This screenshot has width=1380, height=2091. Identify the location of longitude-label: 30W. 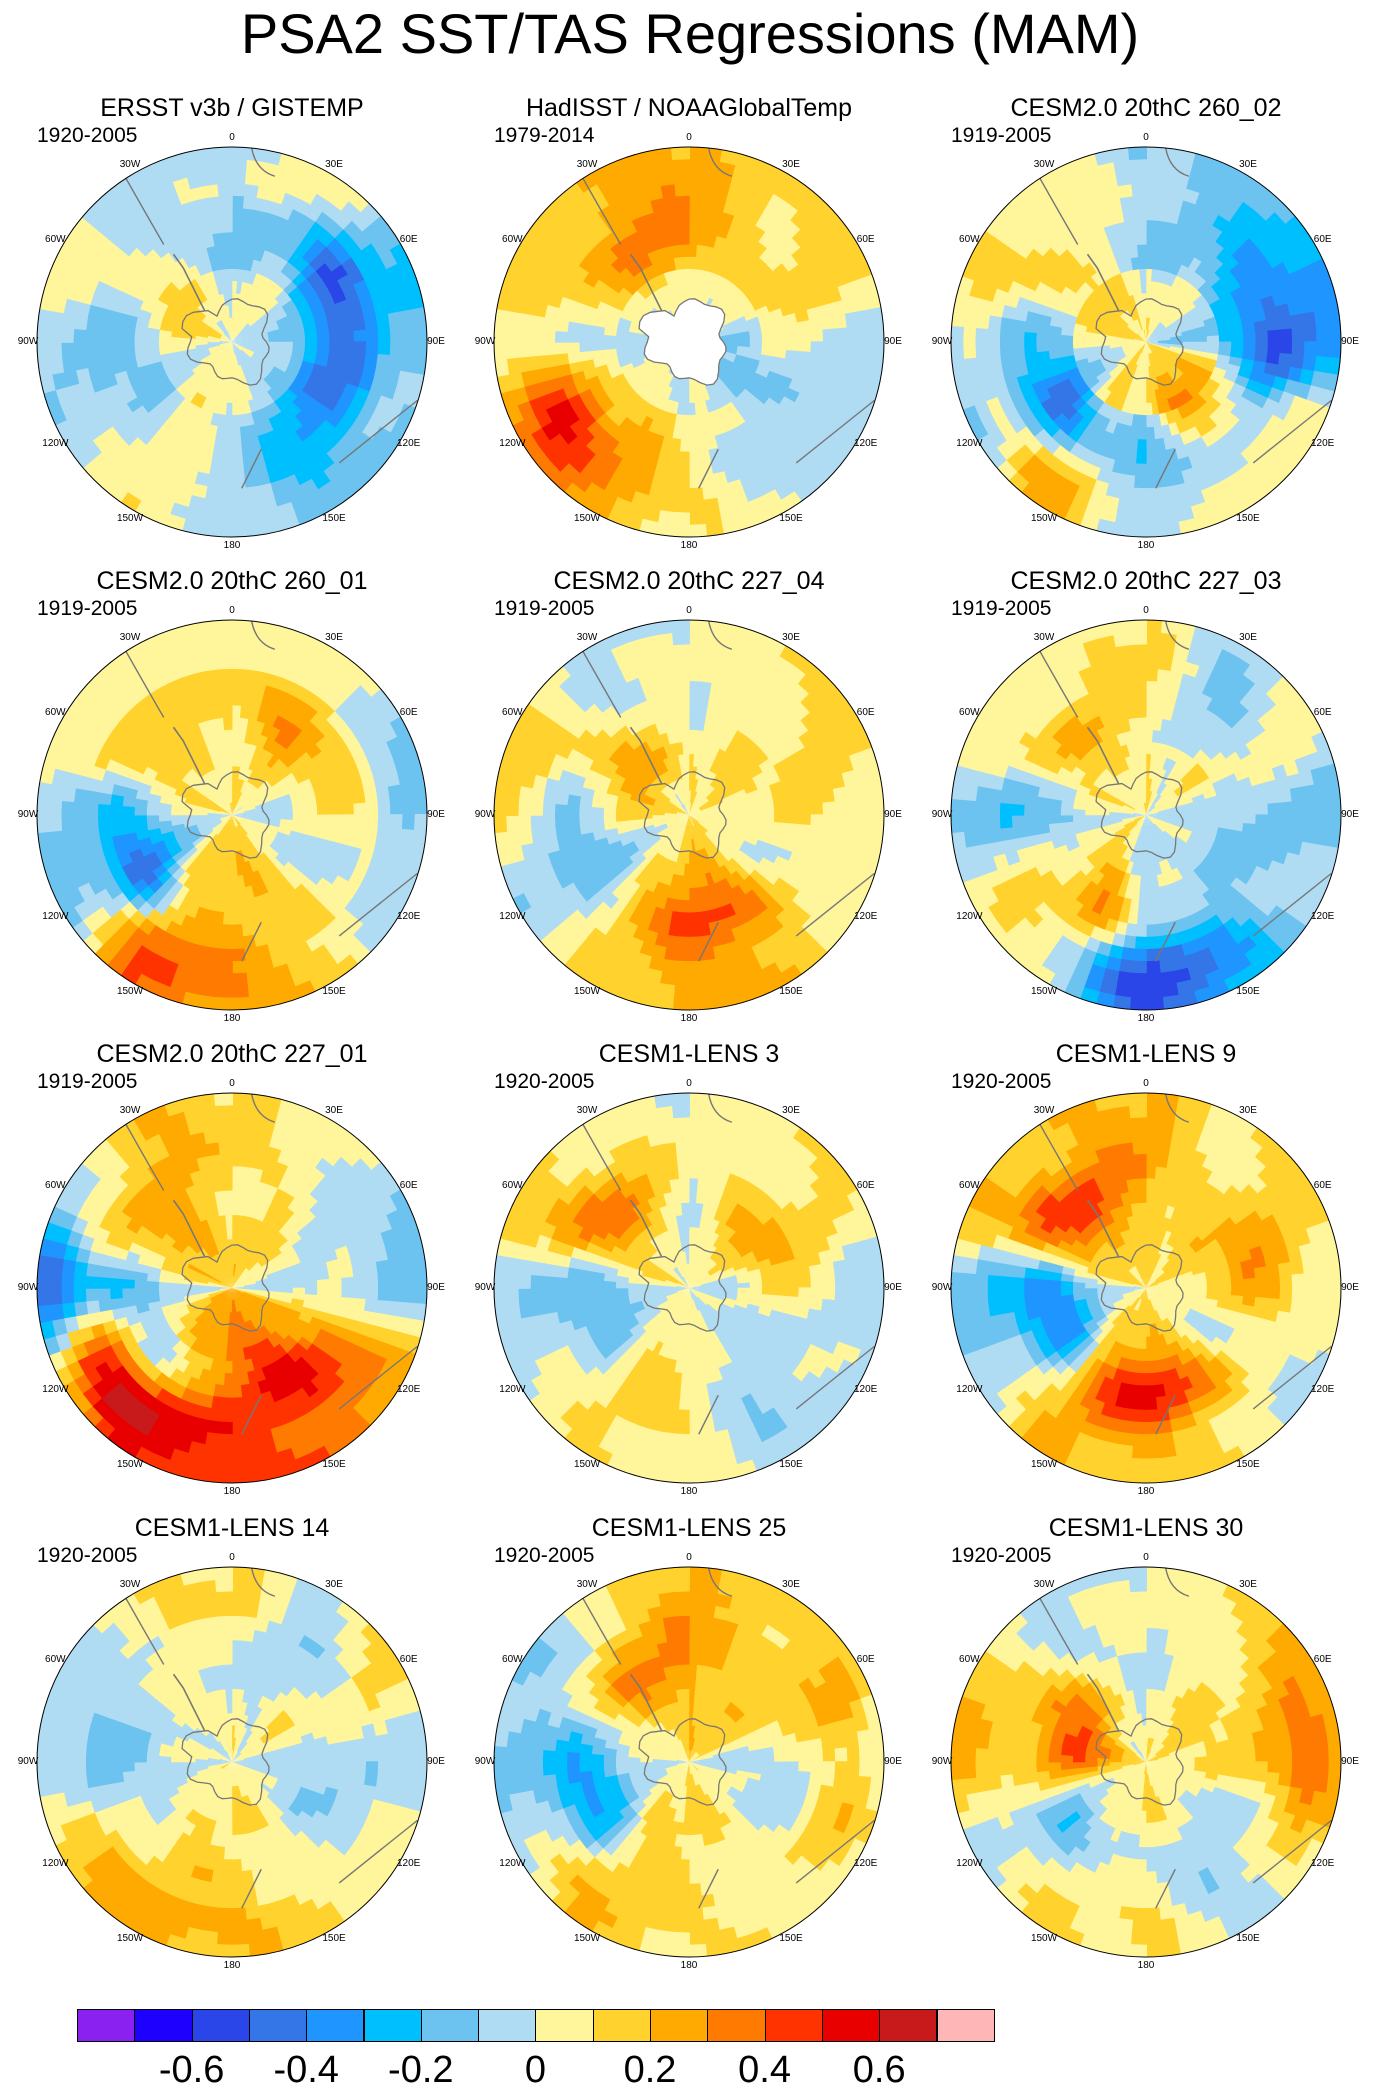
(130, 638).